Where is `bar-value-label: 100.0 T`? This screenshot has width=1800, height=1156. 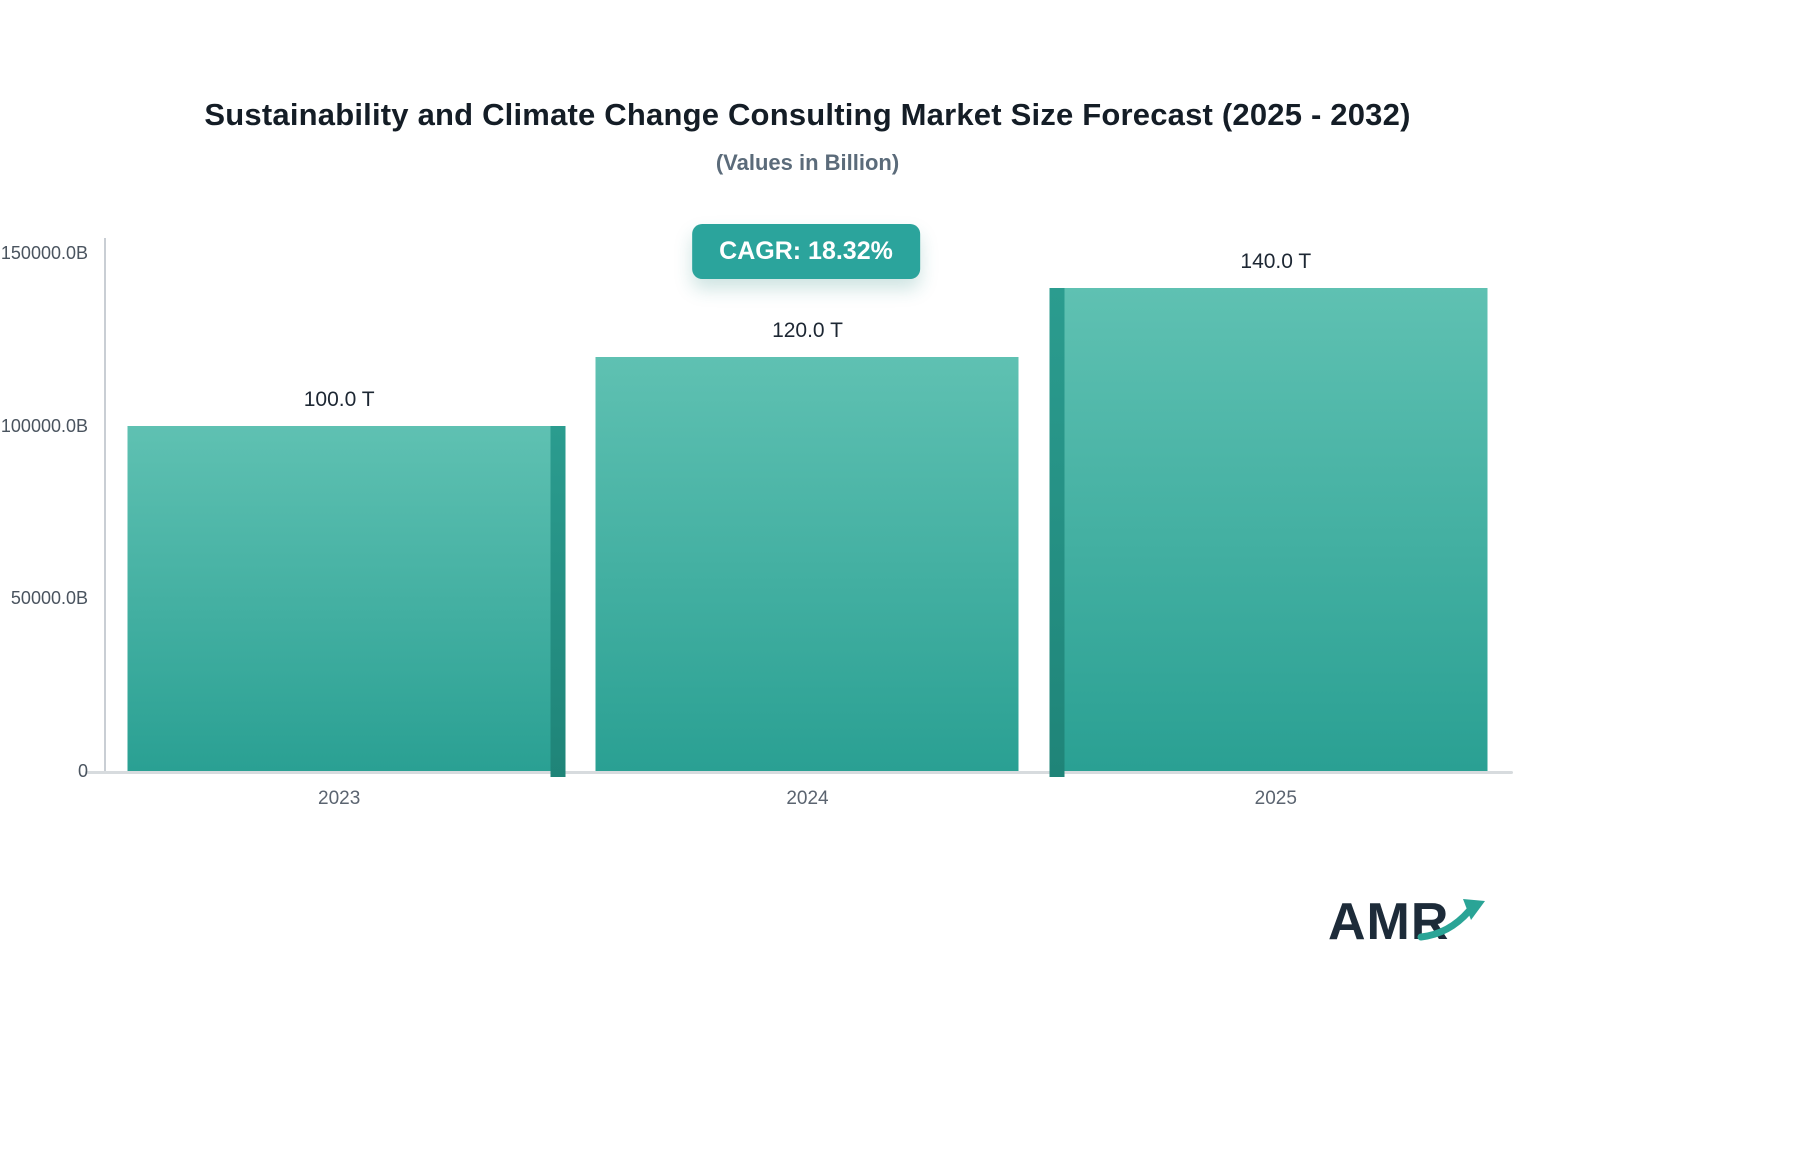 bar-value-label: 100.0 T is located at coordinates (339, 399).